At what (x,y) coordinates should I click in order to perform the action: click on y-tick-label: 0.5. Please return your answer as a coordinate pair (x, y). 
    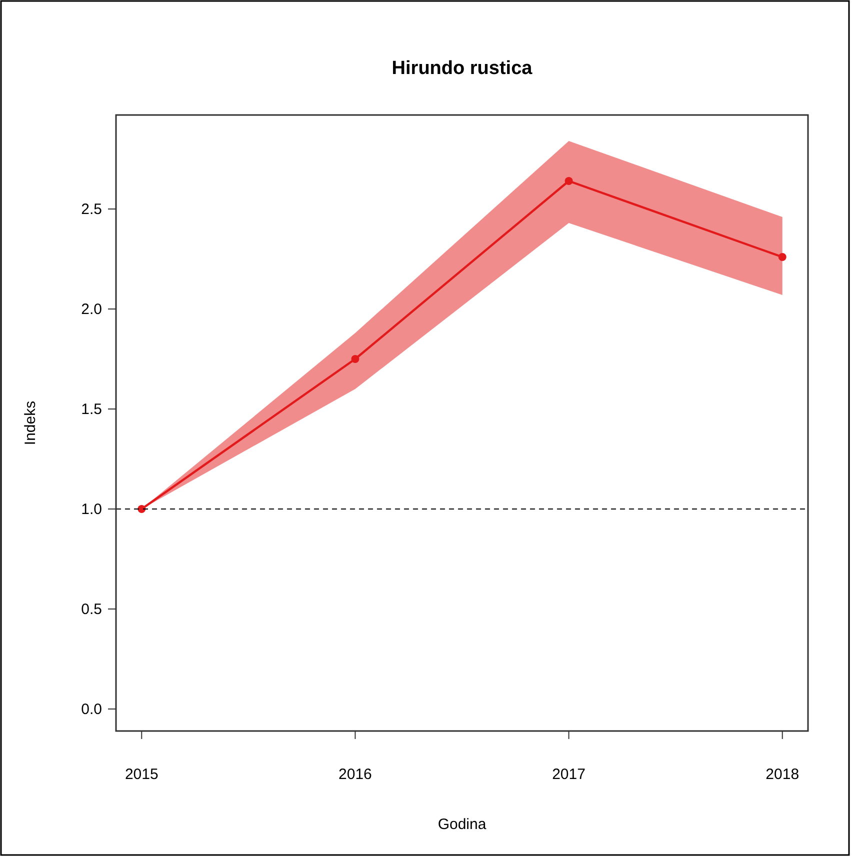
    Looking at the image, I should click on (91, 609).